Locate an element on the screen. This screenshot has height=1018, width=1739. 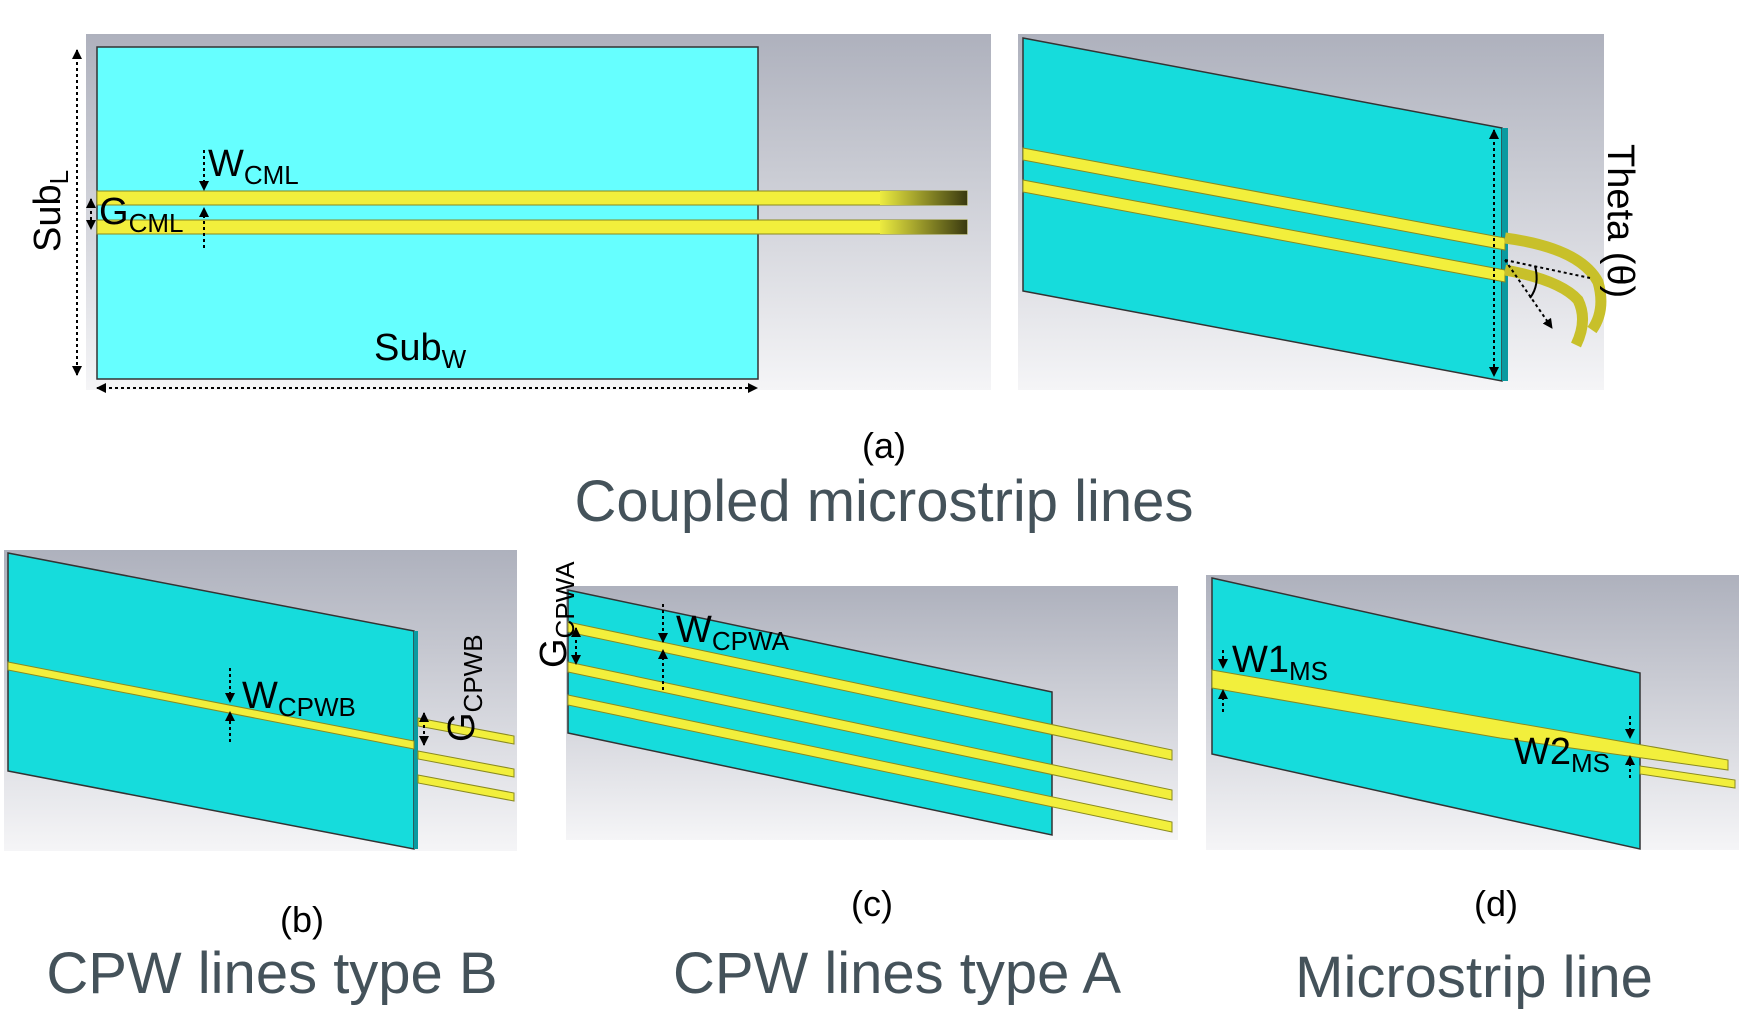
panel-c-caption: CPW lines type A is located at coordinates (897, 973).